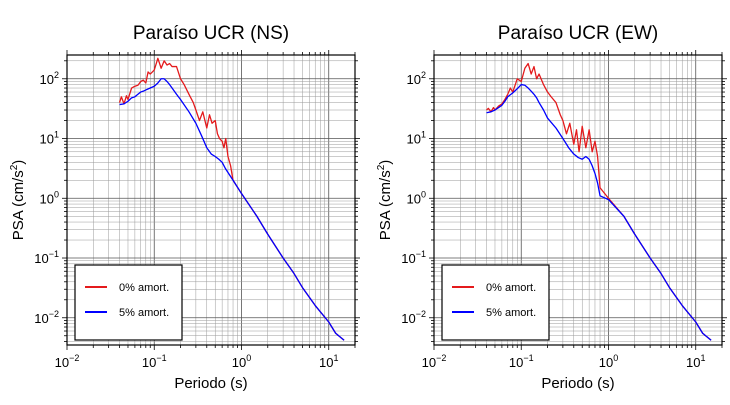 The image size is (730, 405). Describe the element at coordinates (578, 33) in the screenshot. I see `chart-title: Paraíso UCR (EW)` at that location.